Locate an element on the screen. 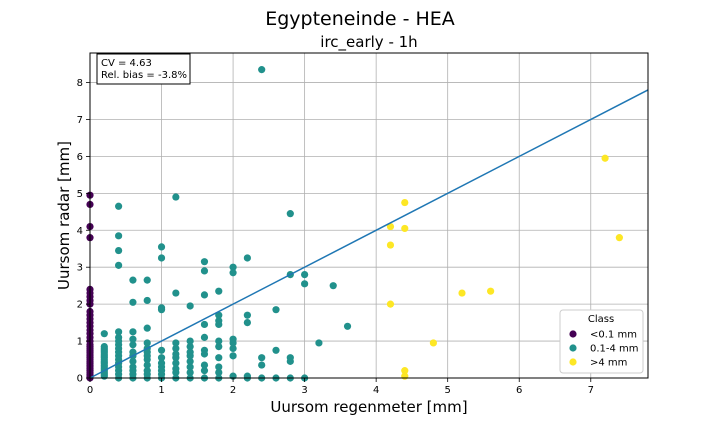  legend-entries: <0.1 mm 0.1-4 mm >4 mm is located at coordinates (604, 349).